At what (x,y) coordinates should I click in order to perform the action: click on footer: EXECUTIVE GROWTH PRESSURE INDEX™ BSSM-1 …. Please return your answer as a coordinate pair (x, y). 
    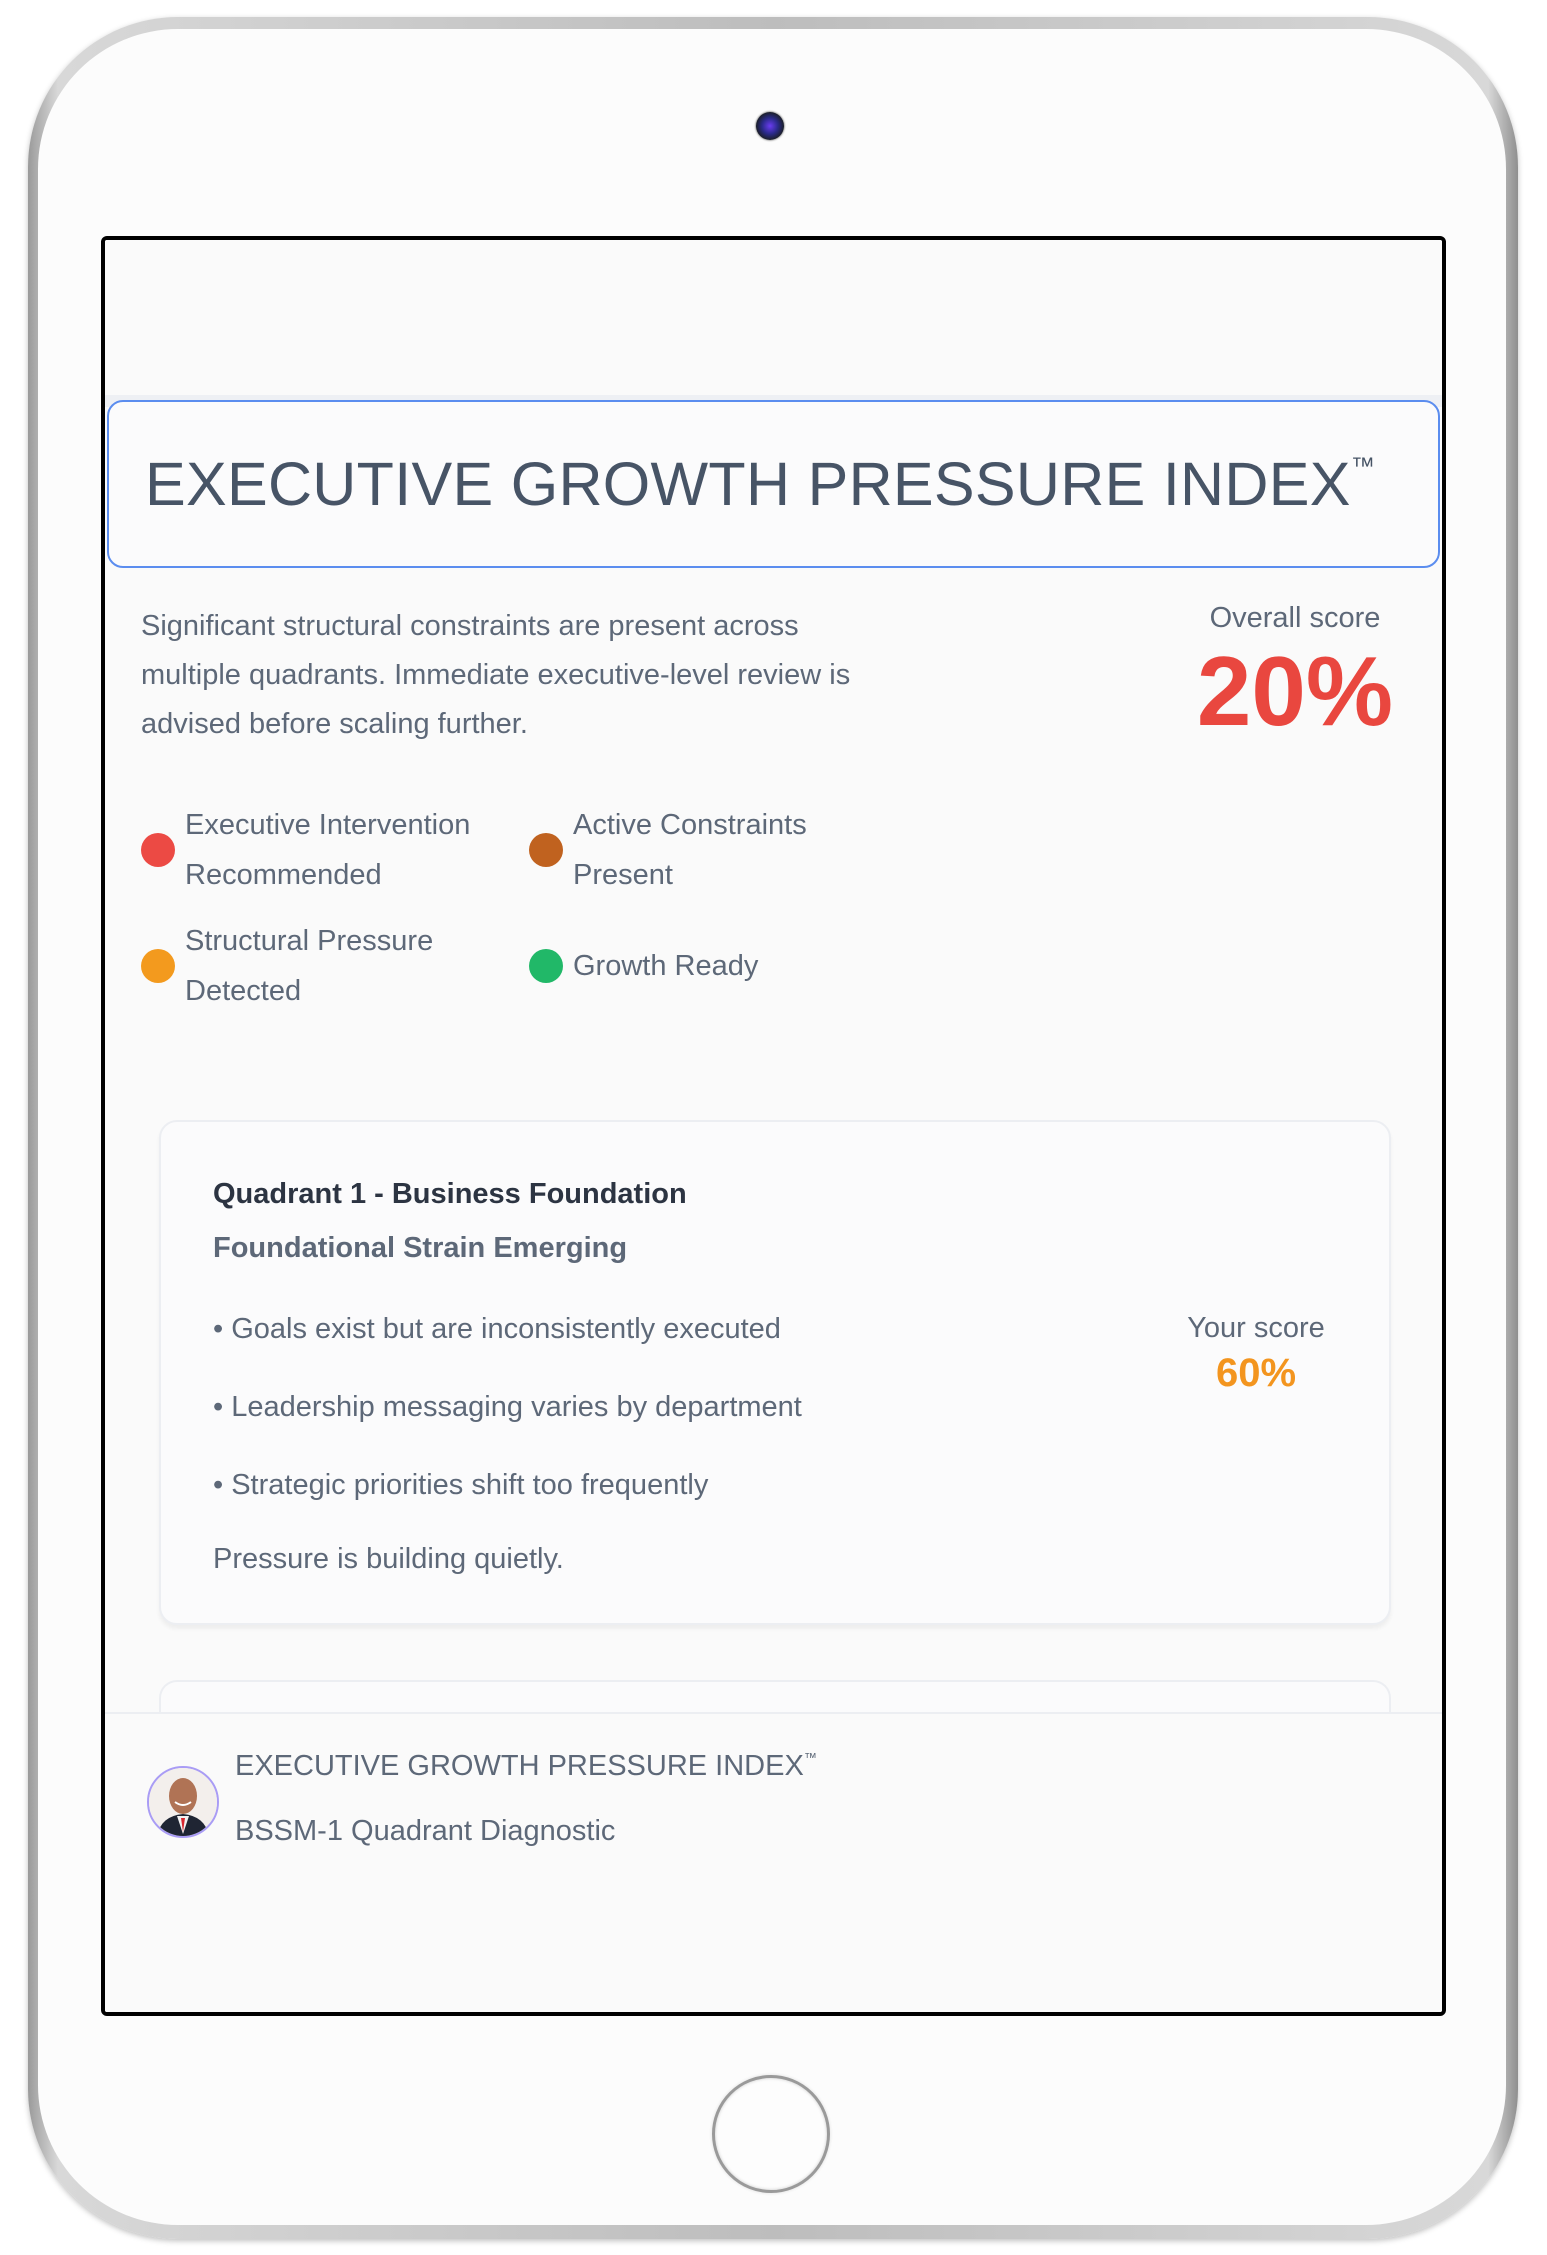
    Looking at the image, I should click on (773, 1862).